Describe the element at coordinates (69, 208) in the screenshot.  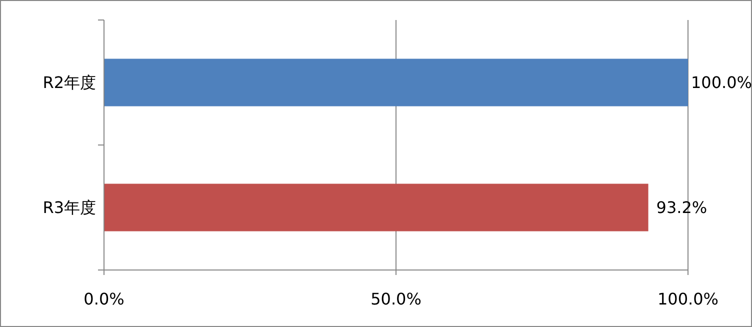
I see `y-tick-label: R3年度` at that location.